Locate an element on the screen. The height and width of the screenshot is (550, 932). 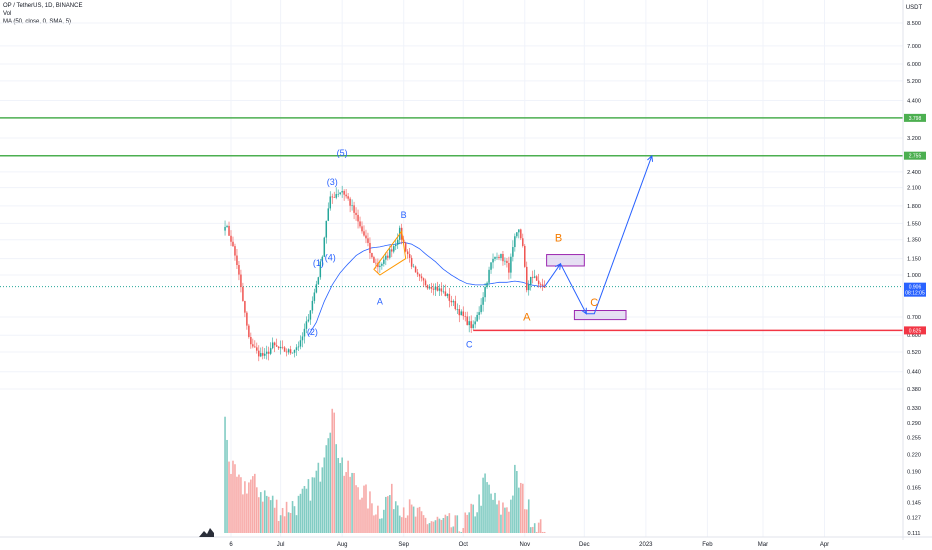
wave-label: A is located at coordinates (380, 301).